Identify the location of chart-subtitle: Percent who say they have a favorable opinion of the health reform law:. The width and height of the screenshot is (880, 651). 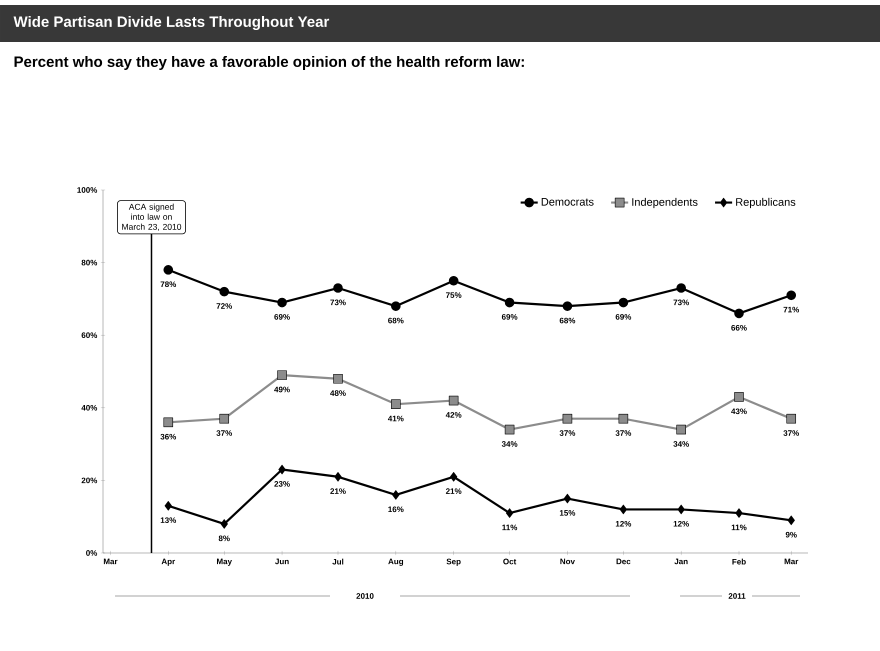
(269, 63).